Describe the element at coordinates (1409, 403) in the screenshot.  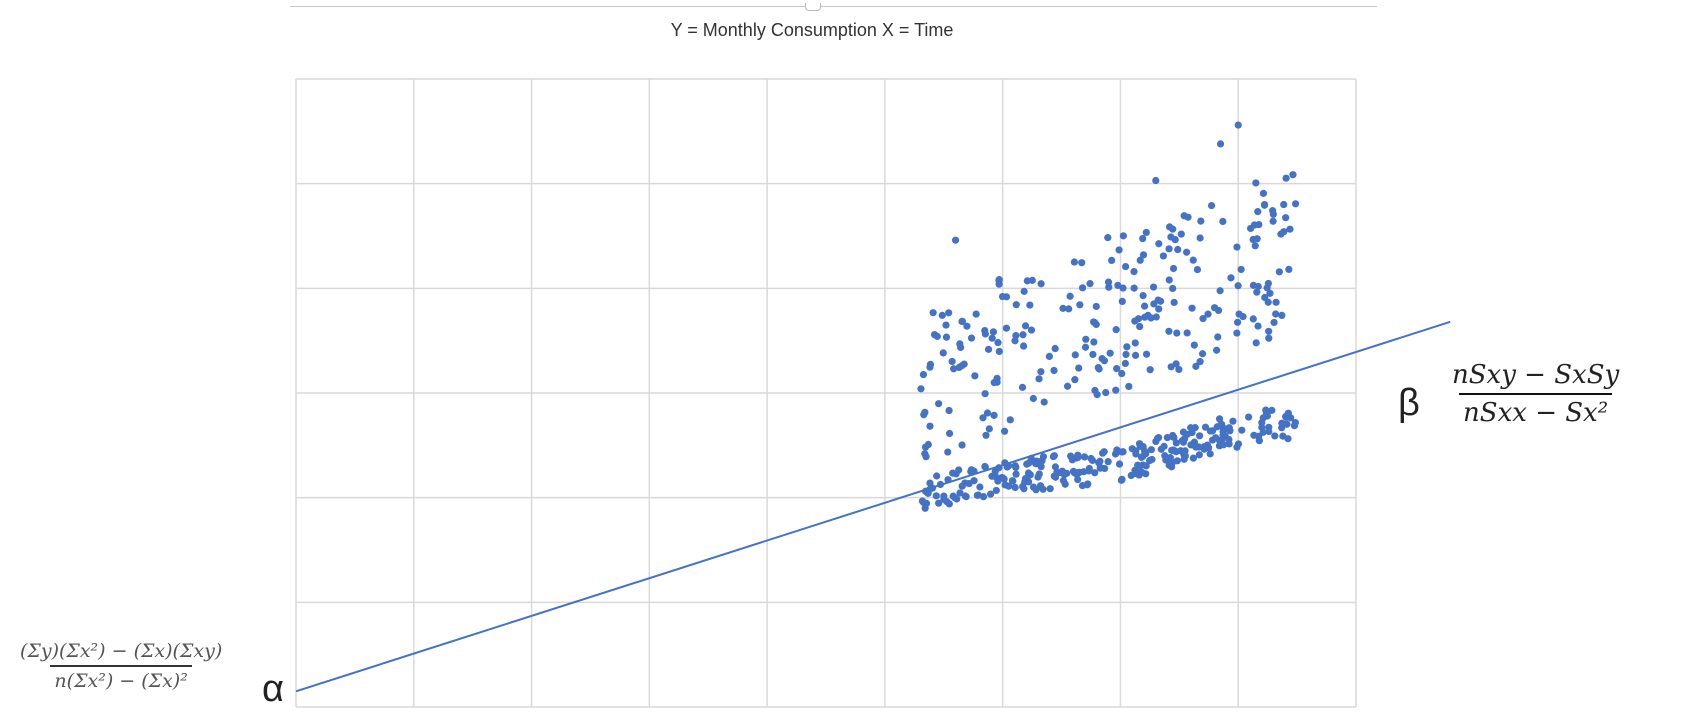
I see `beta-symbol: β` at that location.